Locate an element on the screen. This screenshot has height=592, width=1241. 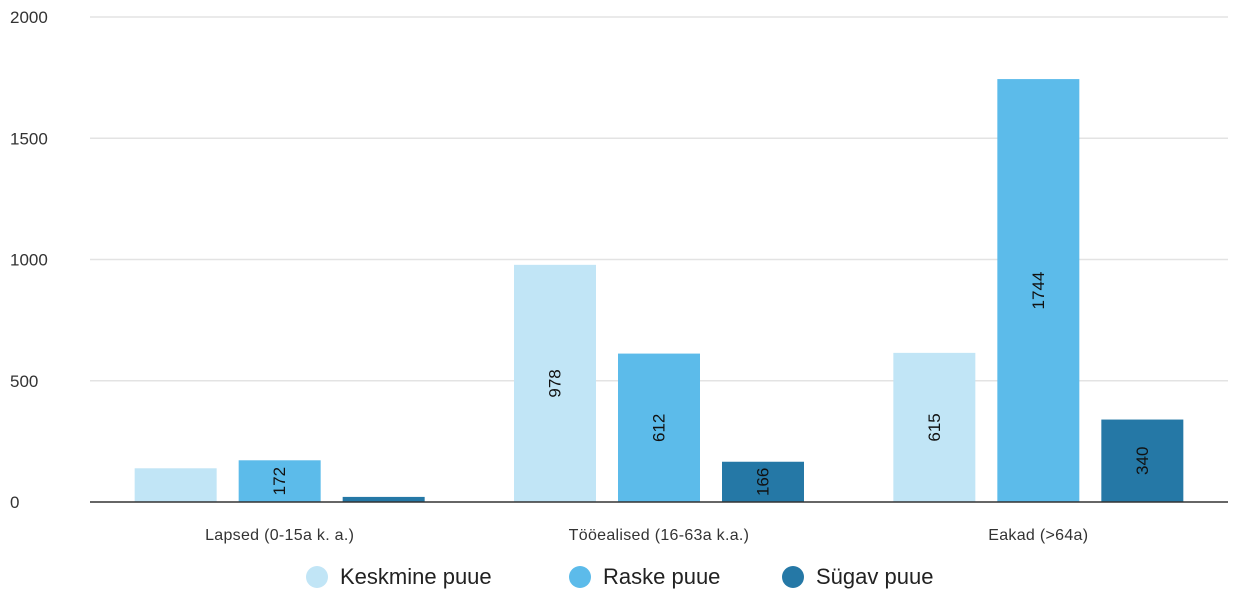
bar-value-label: 340 is located at coordinates (1142, 461).